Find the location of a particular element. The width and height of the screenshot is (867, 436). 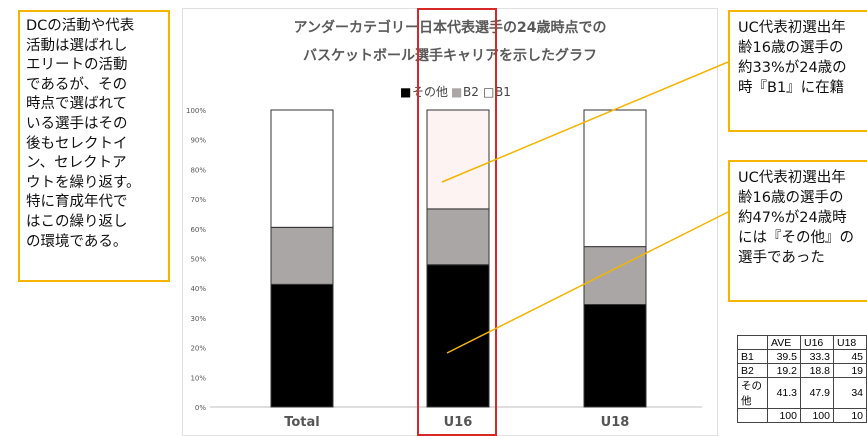

y-tick-label: 0% is located at coordinates (200, 408).